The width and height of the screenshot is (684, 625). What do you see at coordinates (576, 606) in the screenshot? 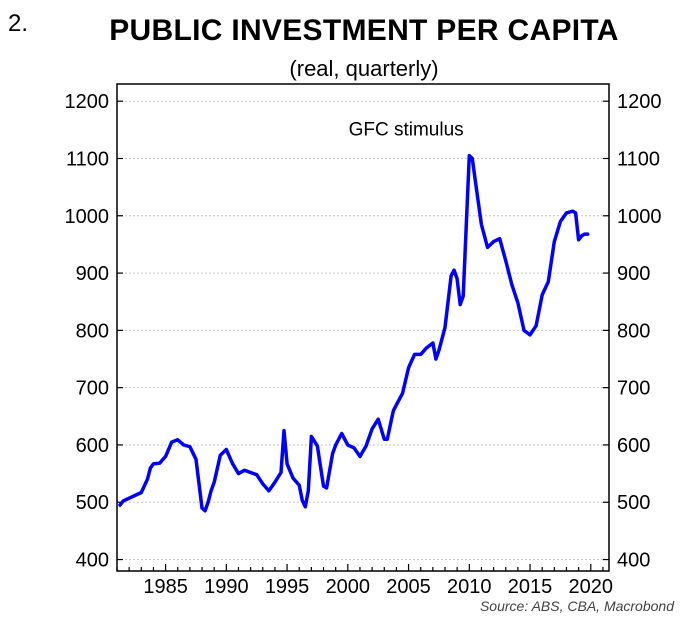
I see `source-note: Source: ABS, CBA, Macrobond` at bounding box center [576, 606].